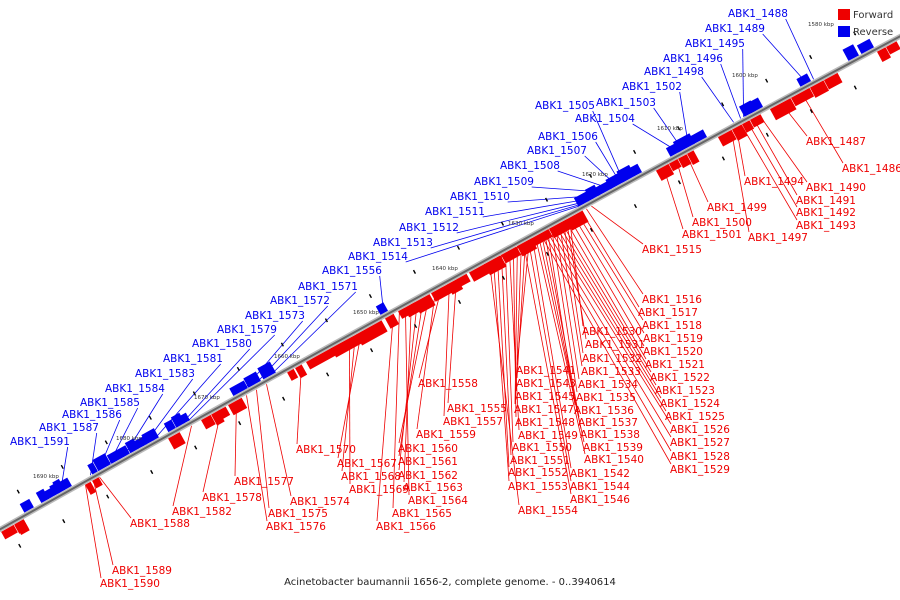 This screenshot has height=600, width=900. I want to click on forward-gene-label: ABK1_1536, so click(604, 411).